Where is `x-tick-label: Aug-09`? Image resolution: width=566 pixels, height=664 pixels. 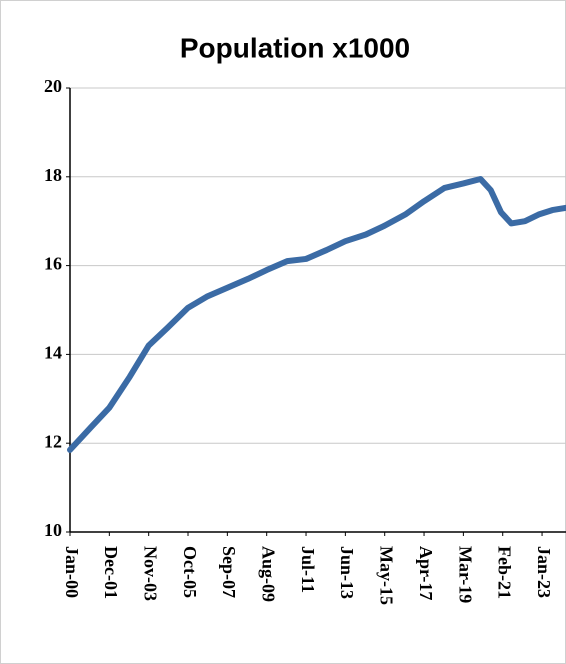 x-tick-label: Aug-09 is located at coordinates (269, 574).